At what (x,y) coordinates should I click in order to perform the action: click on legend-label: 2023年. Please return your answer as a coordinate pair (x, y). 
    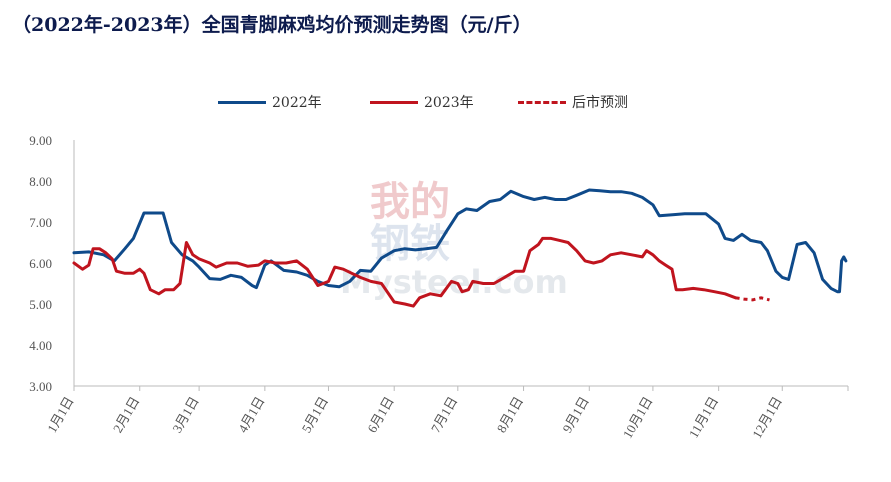
    Looking at the image, I should click on (449, 103).